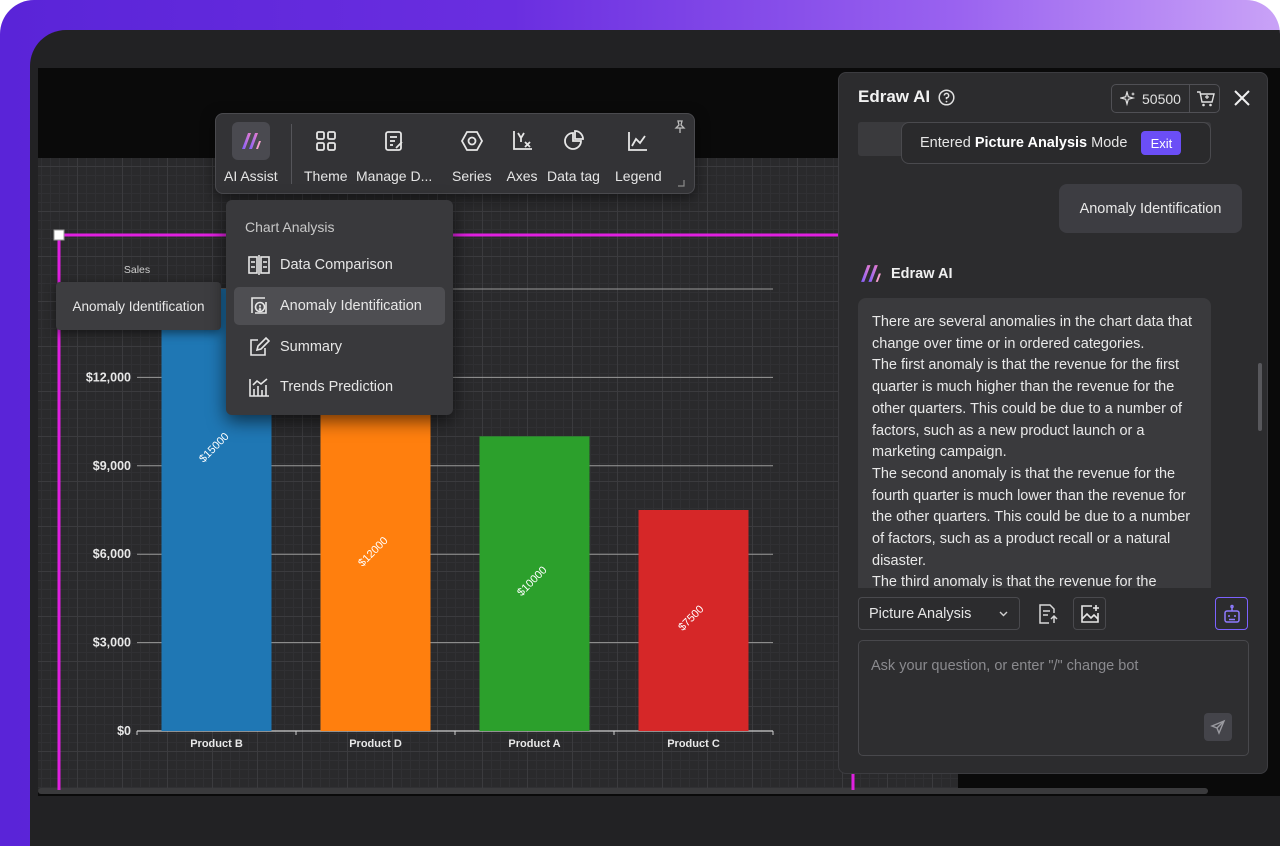 This screenshot has height=846, width=1280. I want to click on bot-switch-button, so click(1231, 613).